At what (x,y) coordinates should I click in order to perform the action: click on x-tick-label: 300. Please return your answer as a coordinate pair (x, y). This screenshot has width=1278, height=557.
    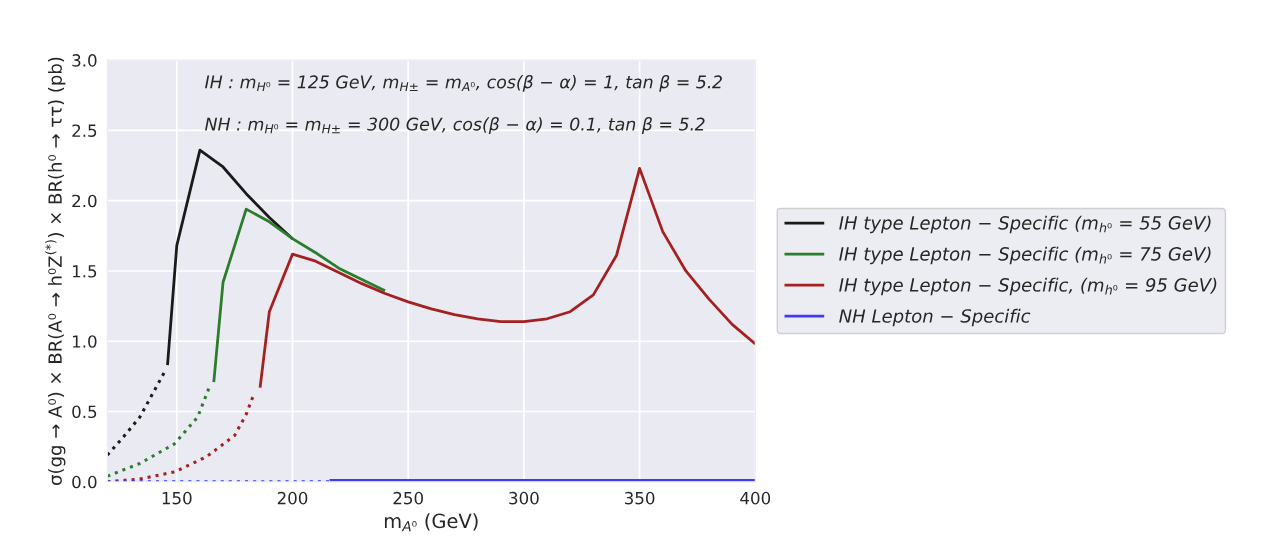
    Looking at the image, I should click on (524, 498).